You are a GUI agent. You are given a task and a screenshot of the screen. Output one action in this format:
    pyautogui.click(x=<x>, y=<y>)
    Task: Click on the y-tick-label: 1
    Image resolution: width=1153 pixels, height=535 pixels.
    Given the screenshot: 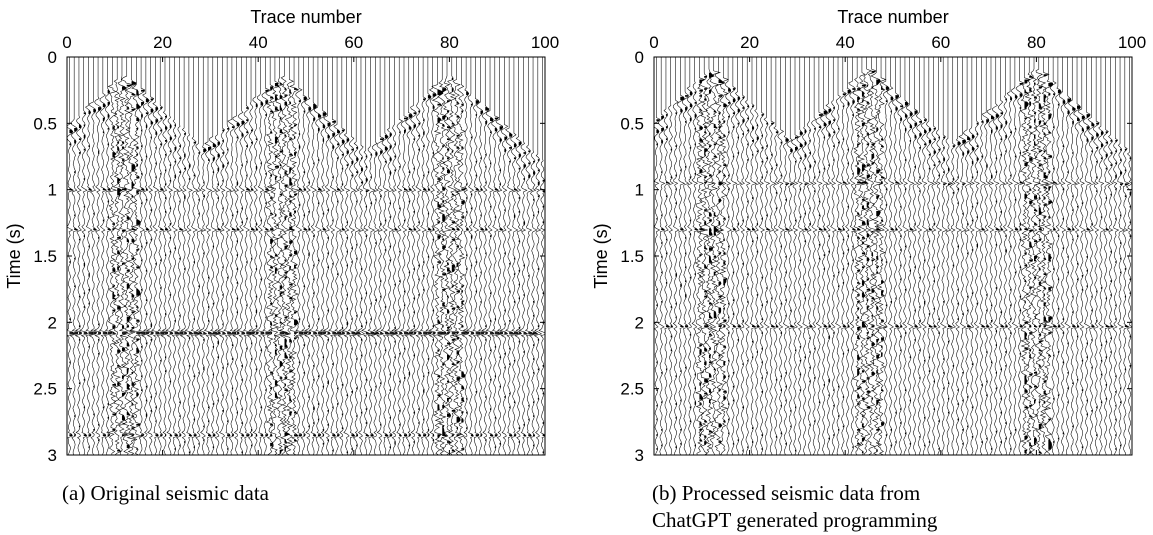 What is the action you would take?
    pyautogui.click(x=52, y=190)
    